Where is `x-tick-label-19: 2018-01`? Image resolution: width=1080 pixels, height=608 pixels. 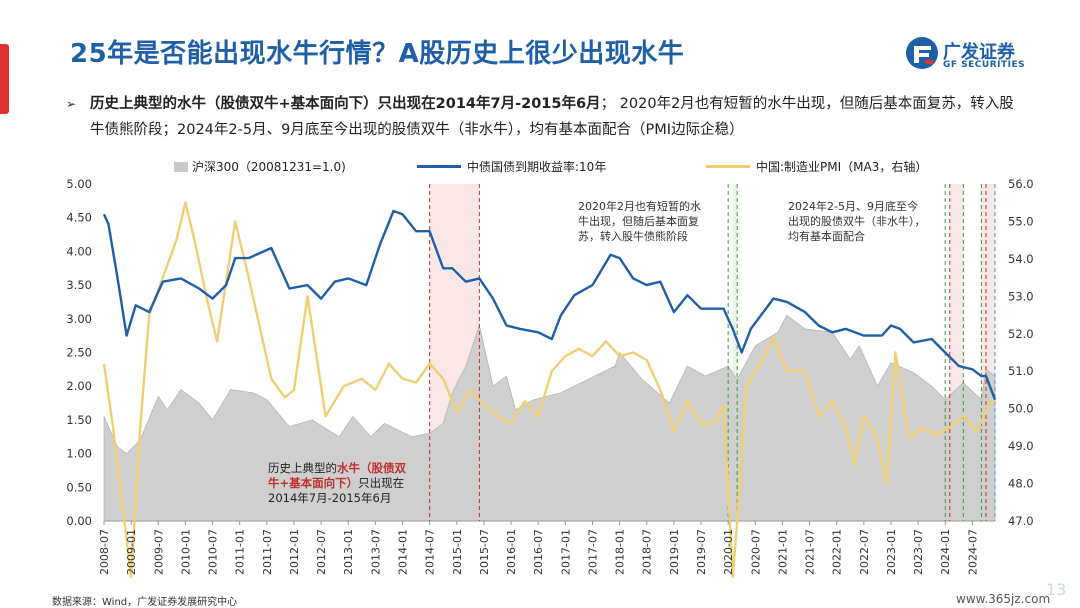
x-tick-label-19: 2018-01 is located at coordinates (620, 552).